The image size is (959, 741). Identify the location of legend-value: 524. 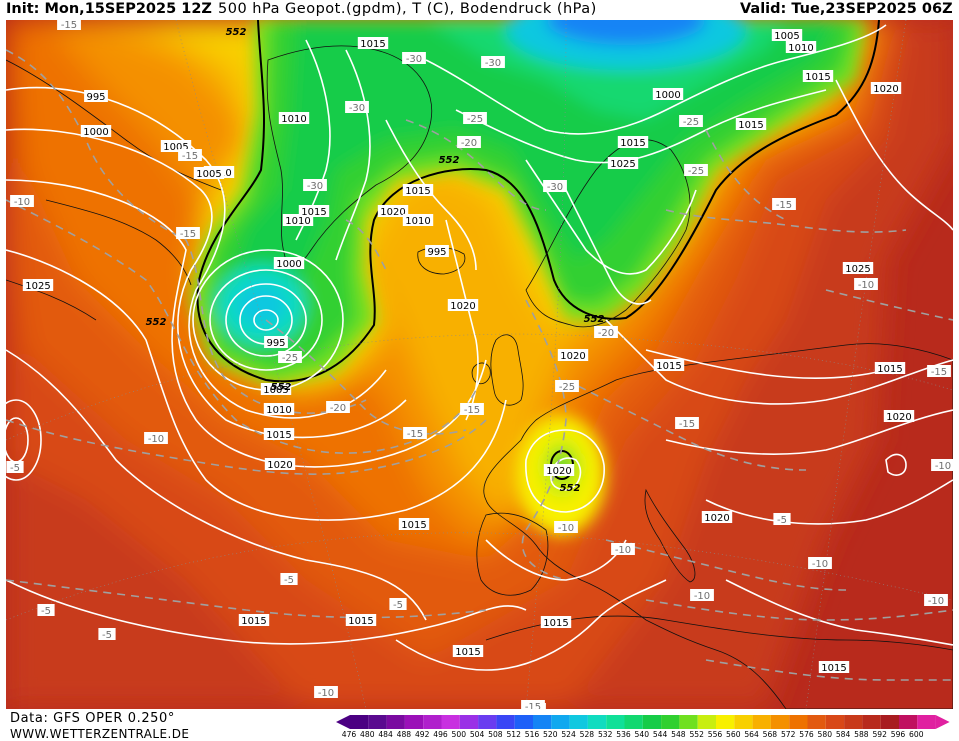
(568, 734).